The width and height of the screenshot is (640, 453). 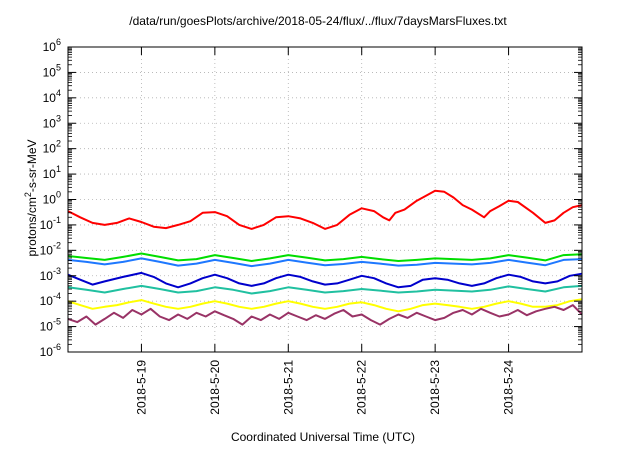 What do you see at coordinates (58, 118) in the screenshot?
I see `y-tick-label-exponent: 3` at bounding box center [58, 118].